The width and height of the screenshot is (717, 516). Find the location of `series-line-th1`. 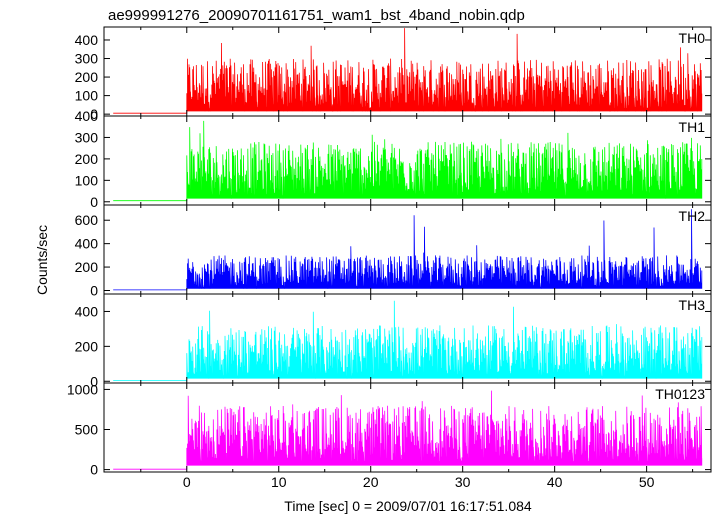

series-line-th1 is located at coordinates (408, 161).